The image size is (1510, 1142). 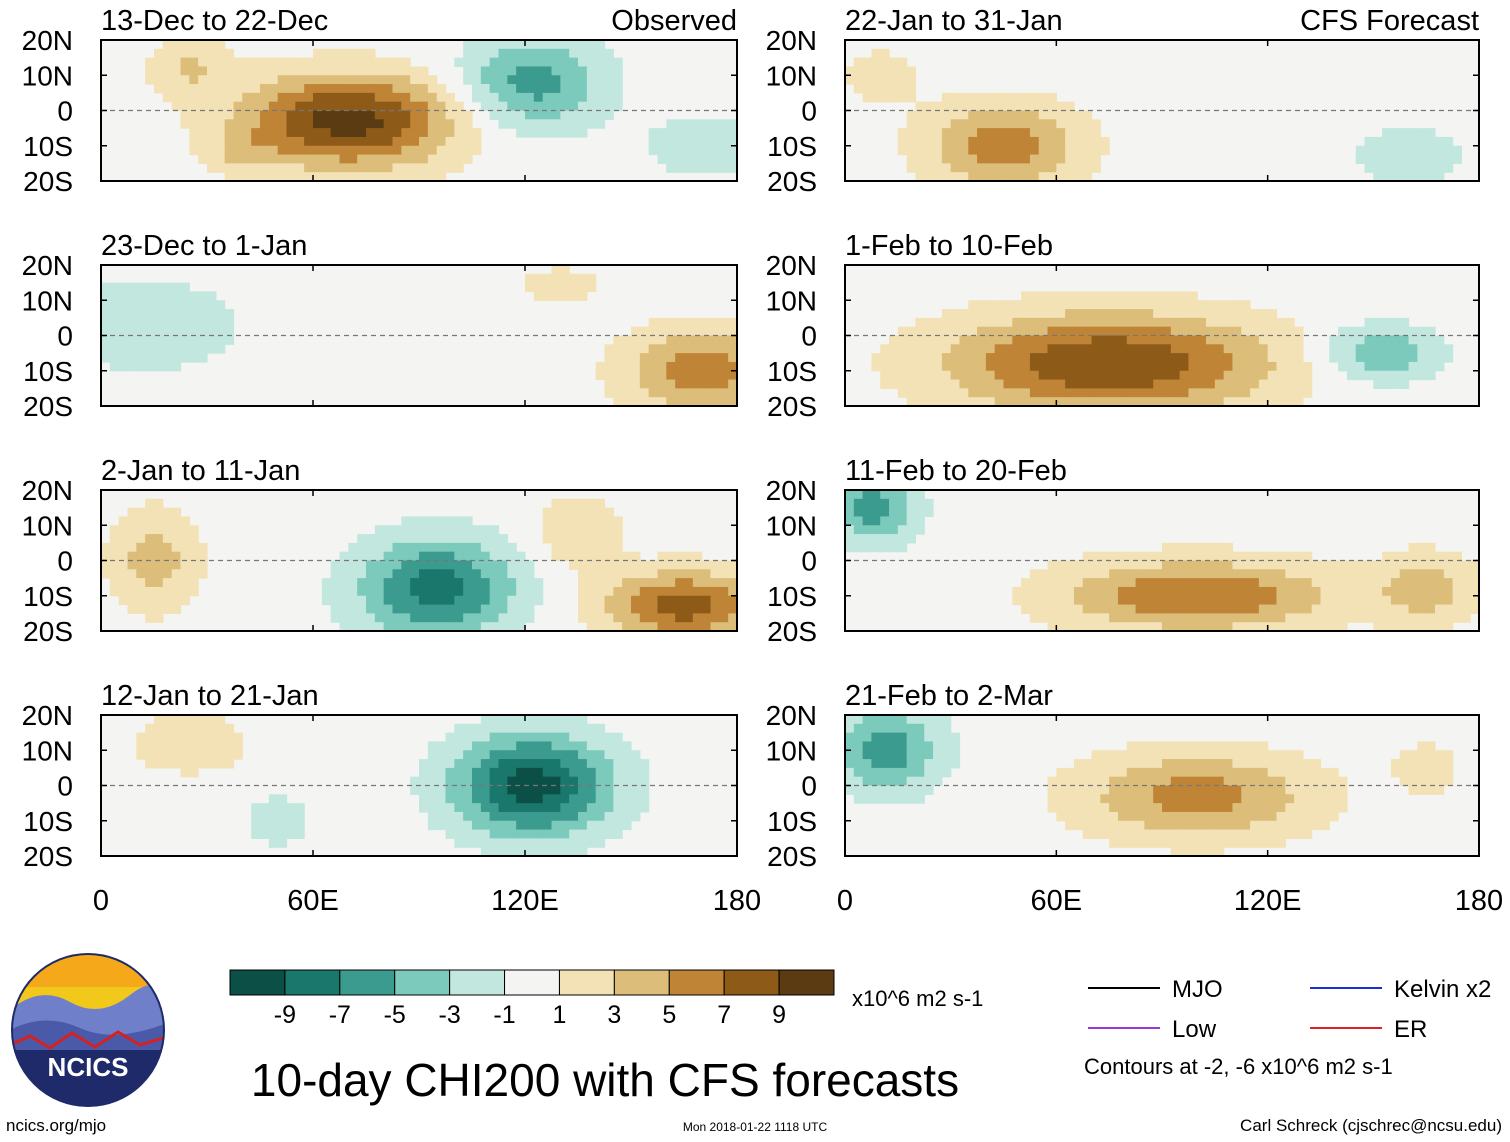 I want to click on footer-site: ncics.org/mjo, so click(x=56, y=1125).